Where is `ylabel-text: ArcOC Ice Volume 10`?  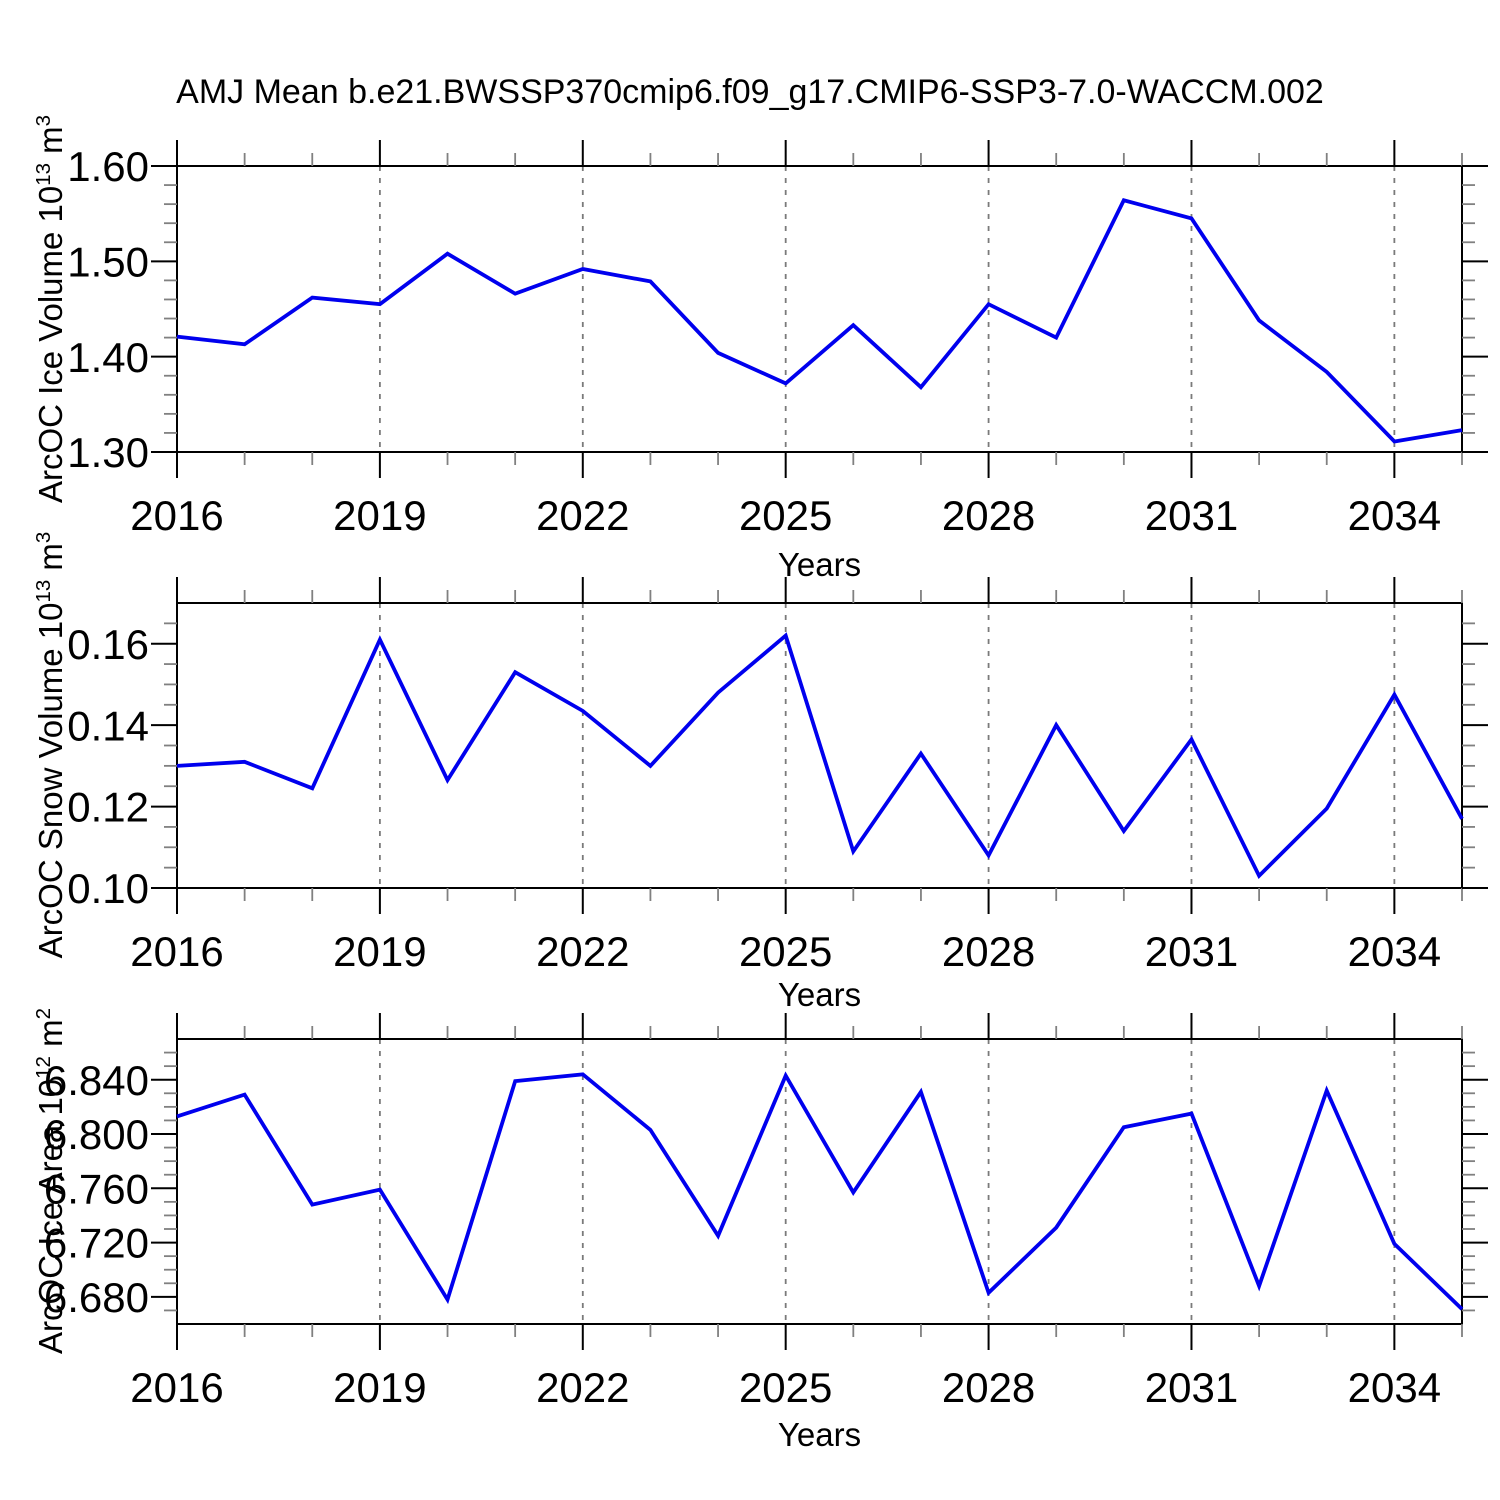 ylabel-text: ArcOC Ice Volume 10 is located at coordinates (50, 344).